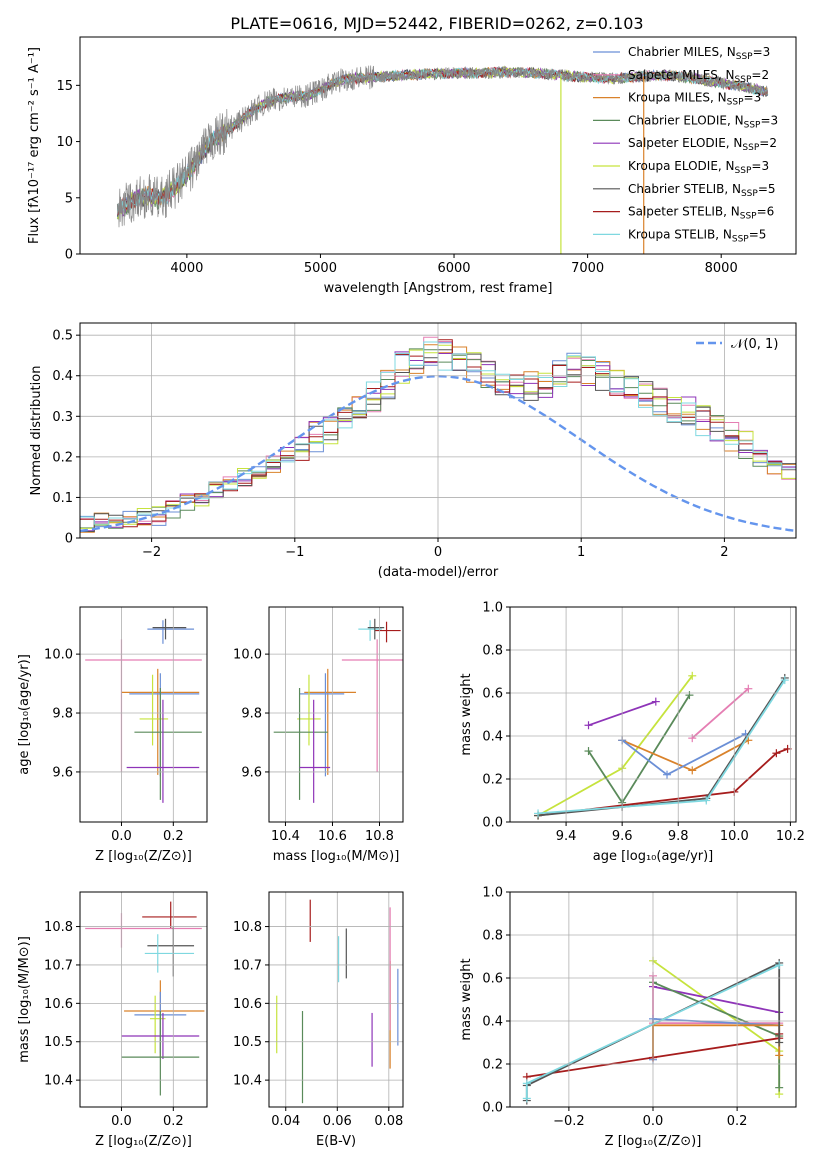  Describe the element at coordinates (69, 255) in the screenshot. I see `y-tick-label: 0` at that location.